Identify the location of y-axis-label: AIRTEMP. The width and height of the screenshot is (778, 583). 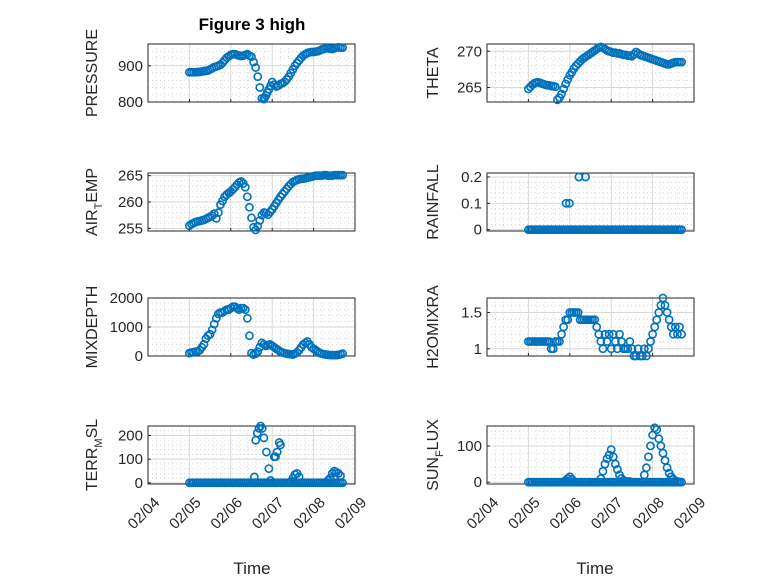
(94, 202).